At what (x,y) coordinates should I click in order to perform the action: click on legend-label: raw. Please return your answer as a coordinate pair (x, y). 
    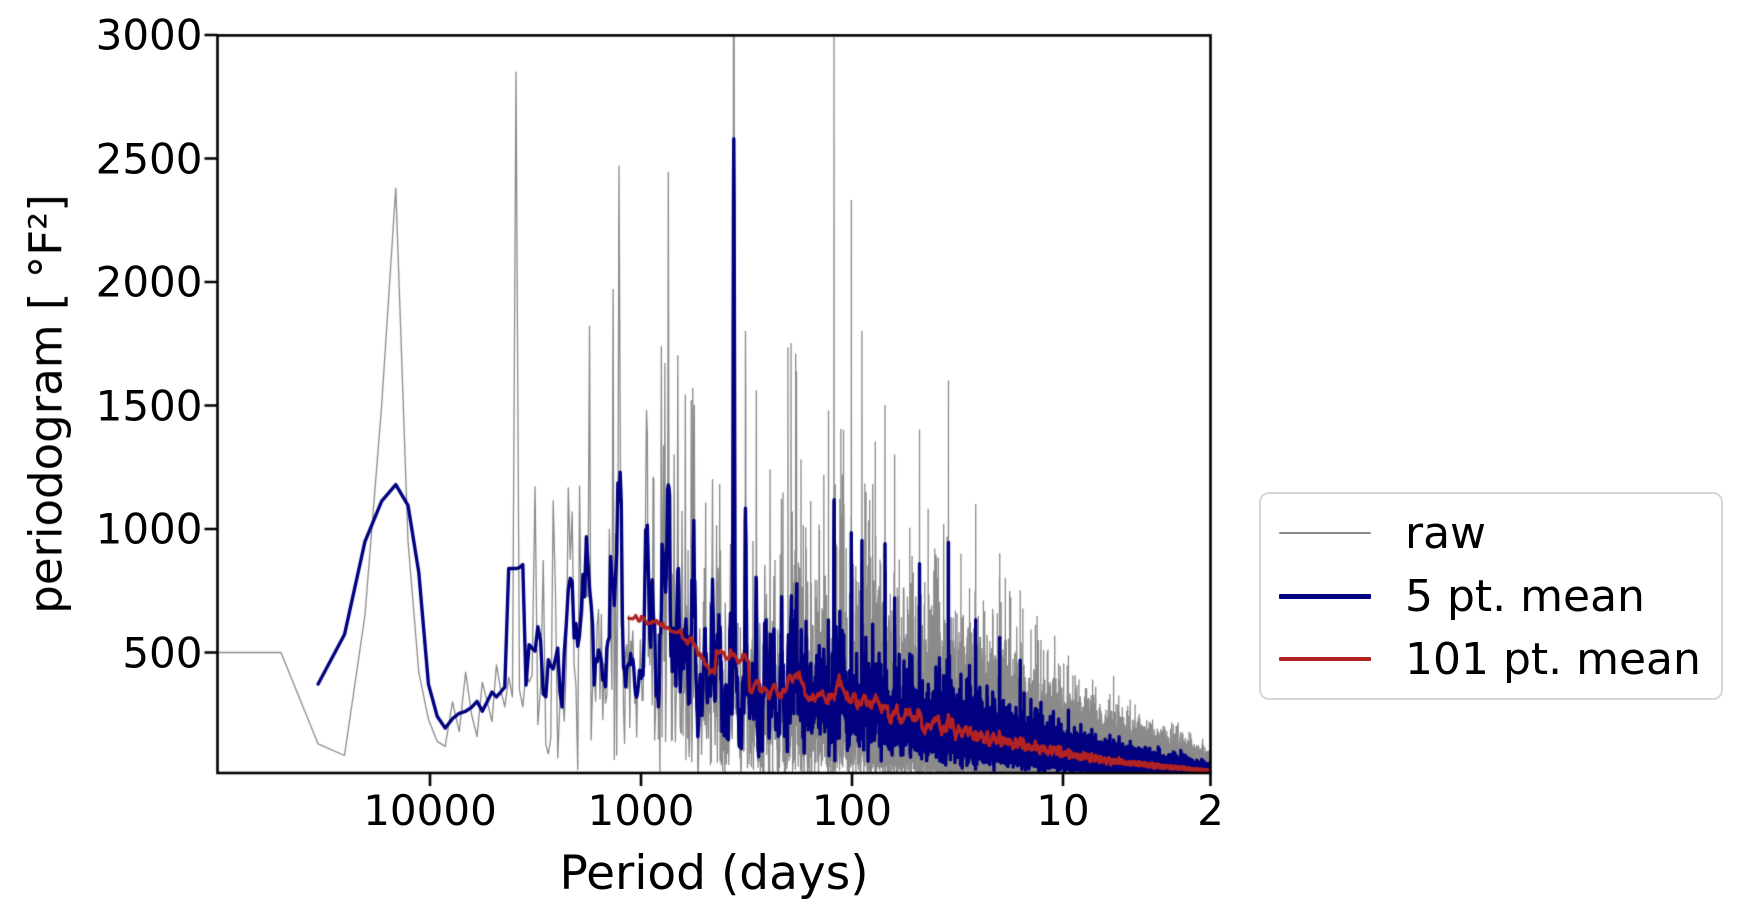
    Looking at the image, I should click on (1446, 533).